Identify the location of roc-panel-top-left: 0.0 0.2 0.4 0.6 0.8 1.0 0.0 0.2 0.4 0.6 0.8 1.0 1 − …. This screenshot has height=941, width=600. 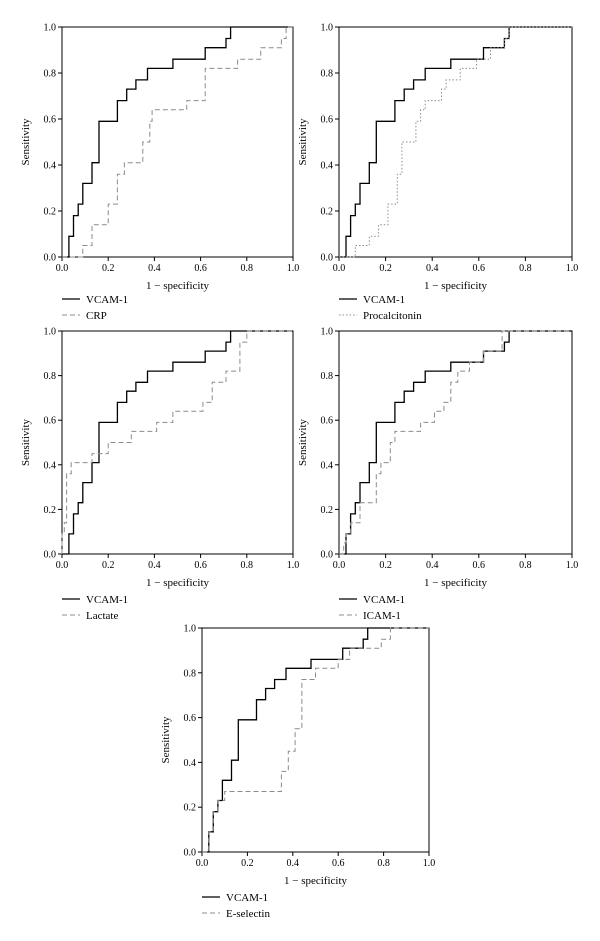
(159, 173).